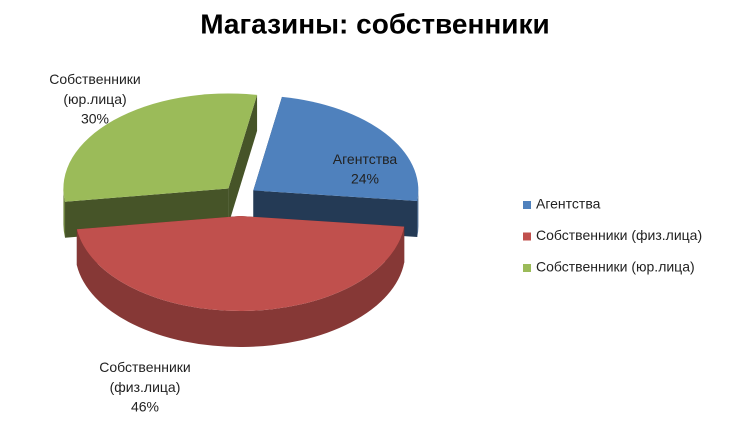  Describe the element at coordinates (365, 179) in the screenshot. I see `data-label-value: 24%` at that location.